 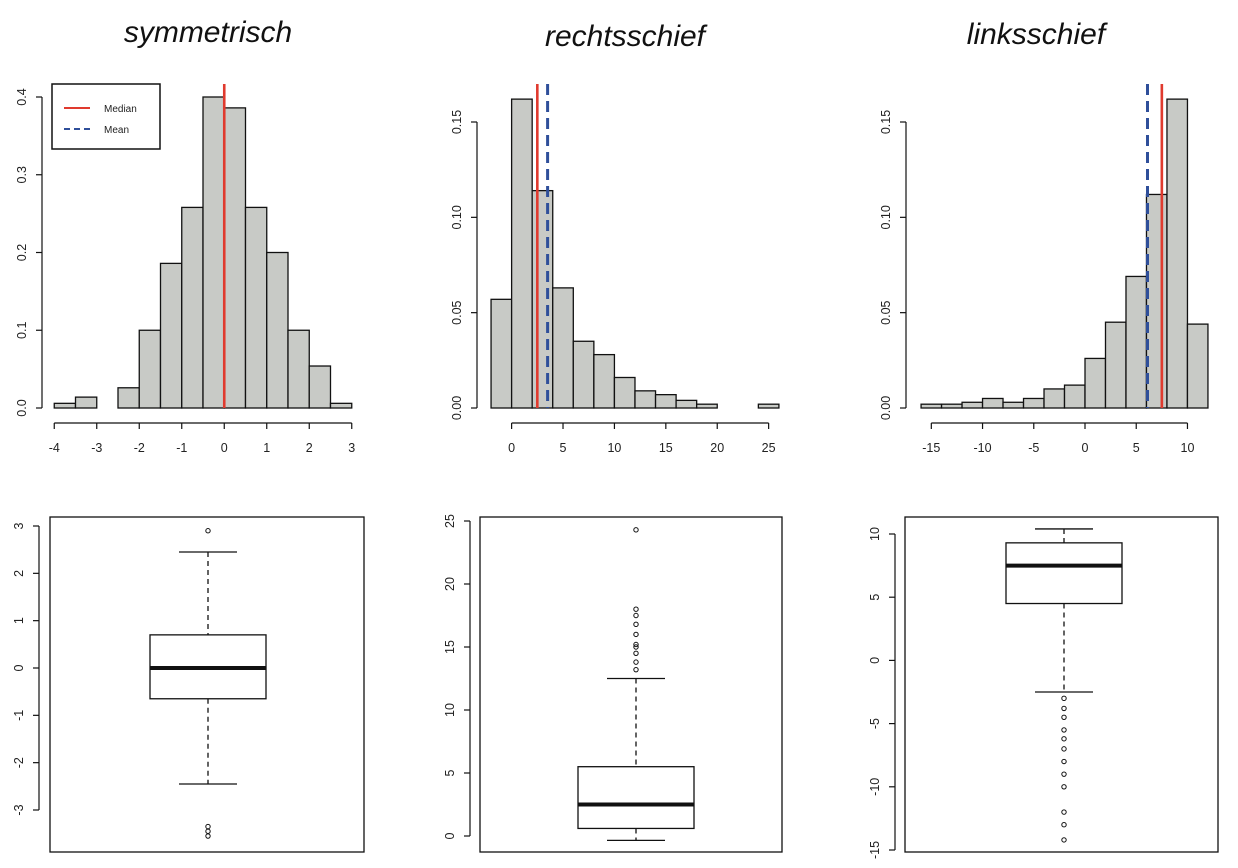 I want to click on y-tick-label: -10, so click(x=875, y=787).